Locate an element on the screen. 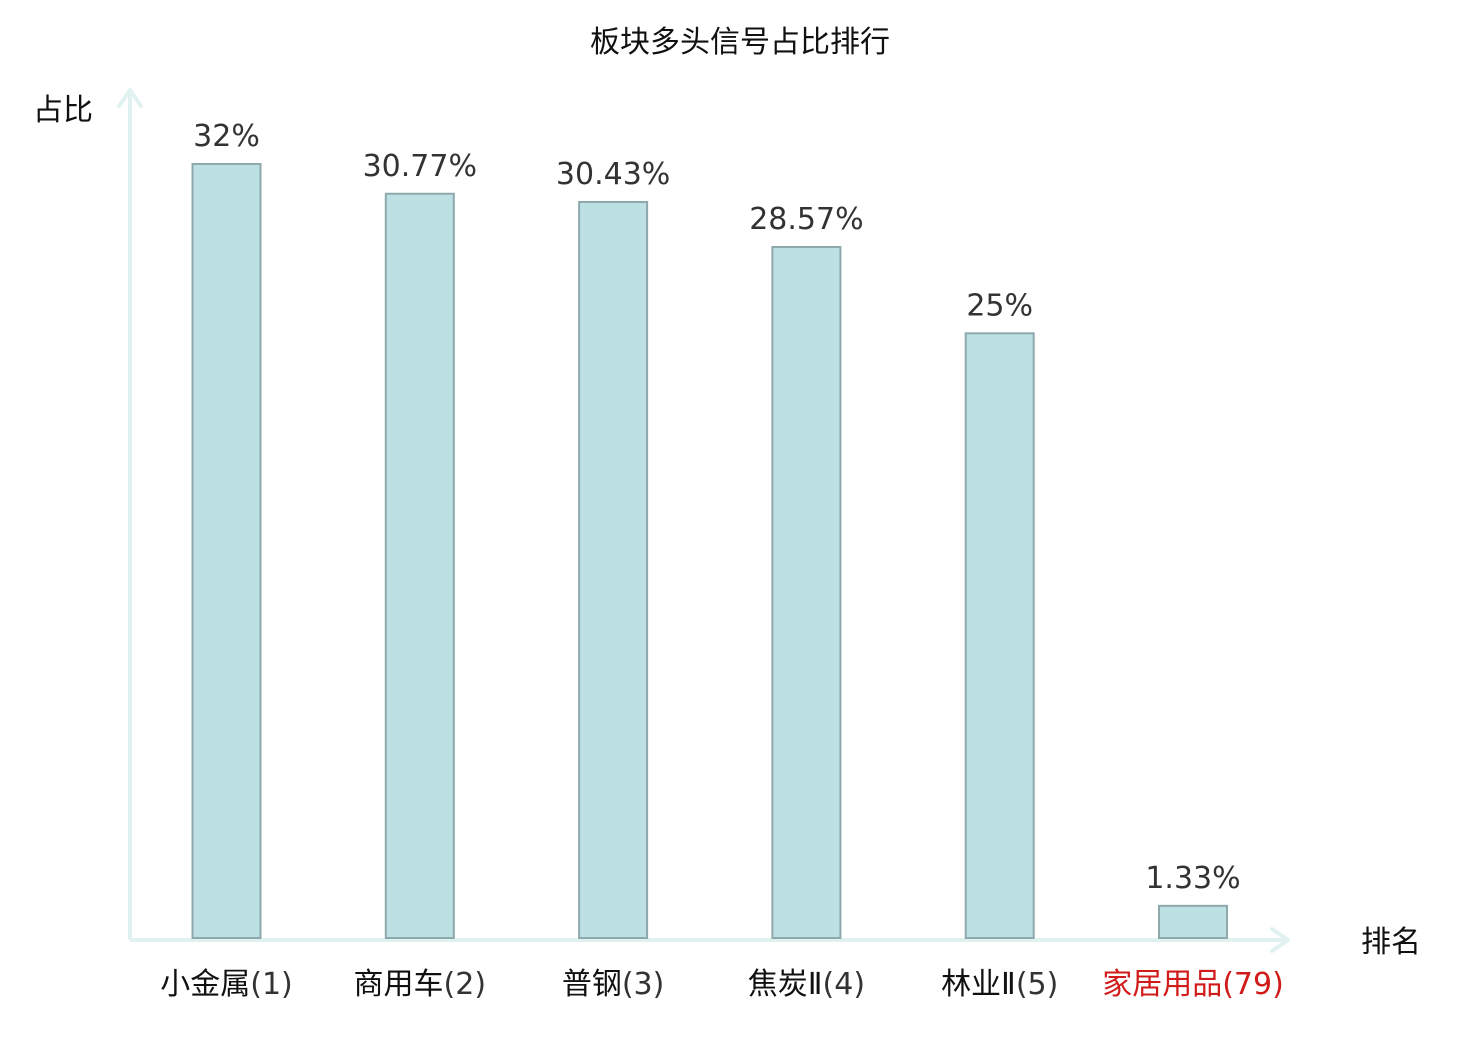 This screenshot has width=1480, height=1040. category-name: 商用车 is located at coordinates (399, 984).